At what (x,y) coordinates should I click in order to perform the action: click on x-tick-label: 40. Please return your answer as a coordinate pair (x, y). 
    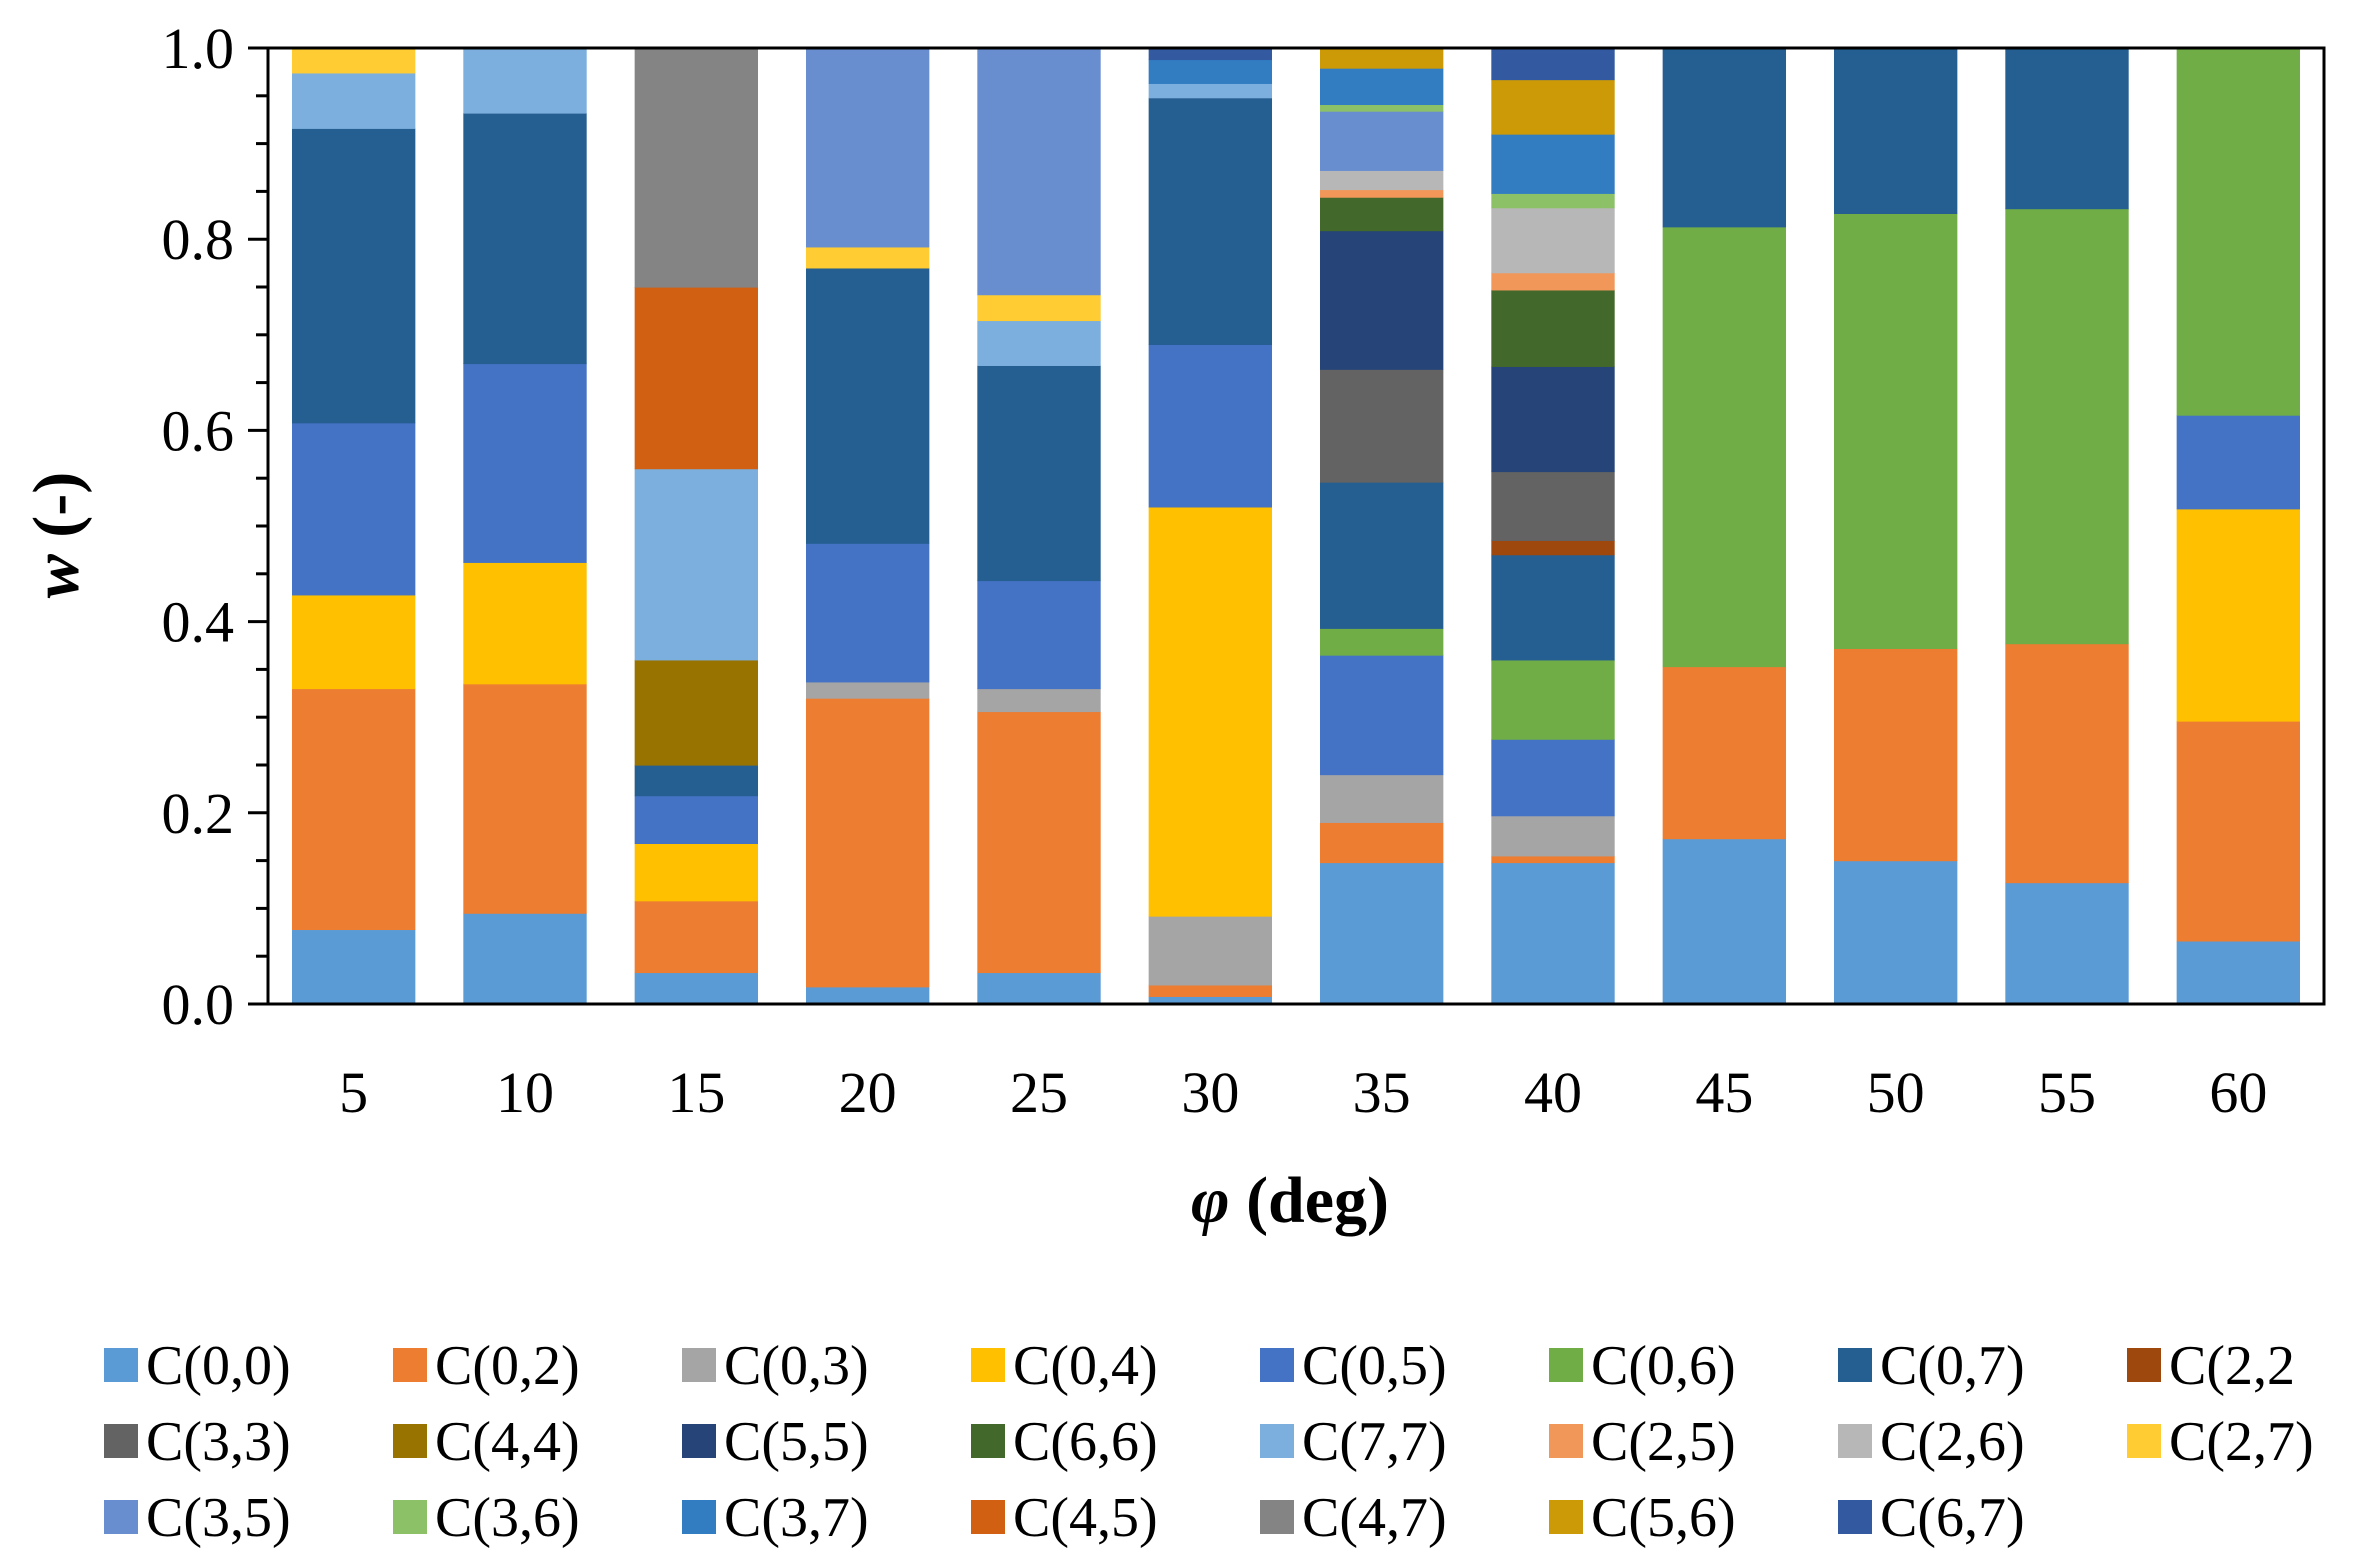
    Looking at the image, I should click on (1553, 1092).